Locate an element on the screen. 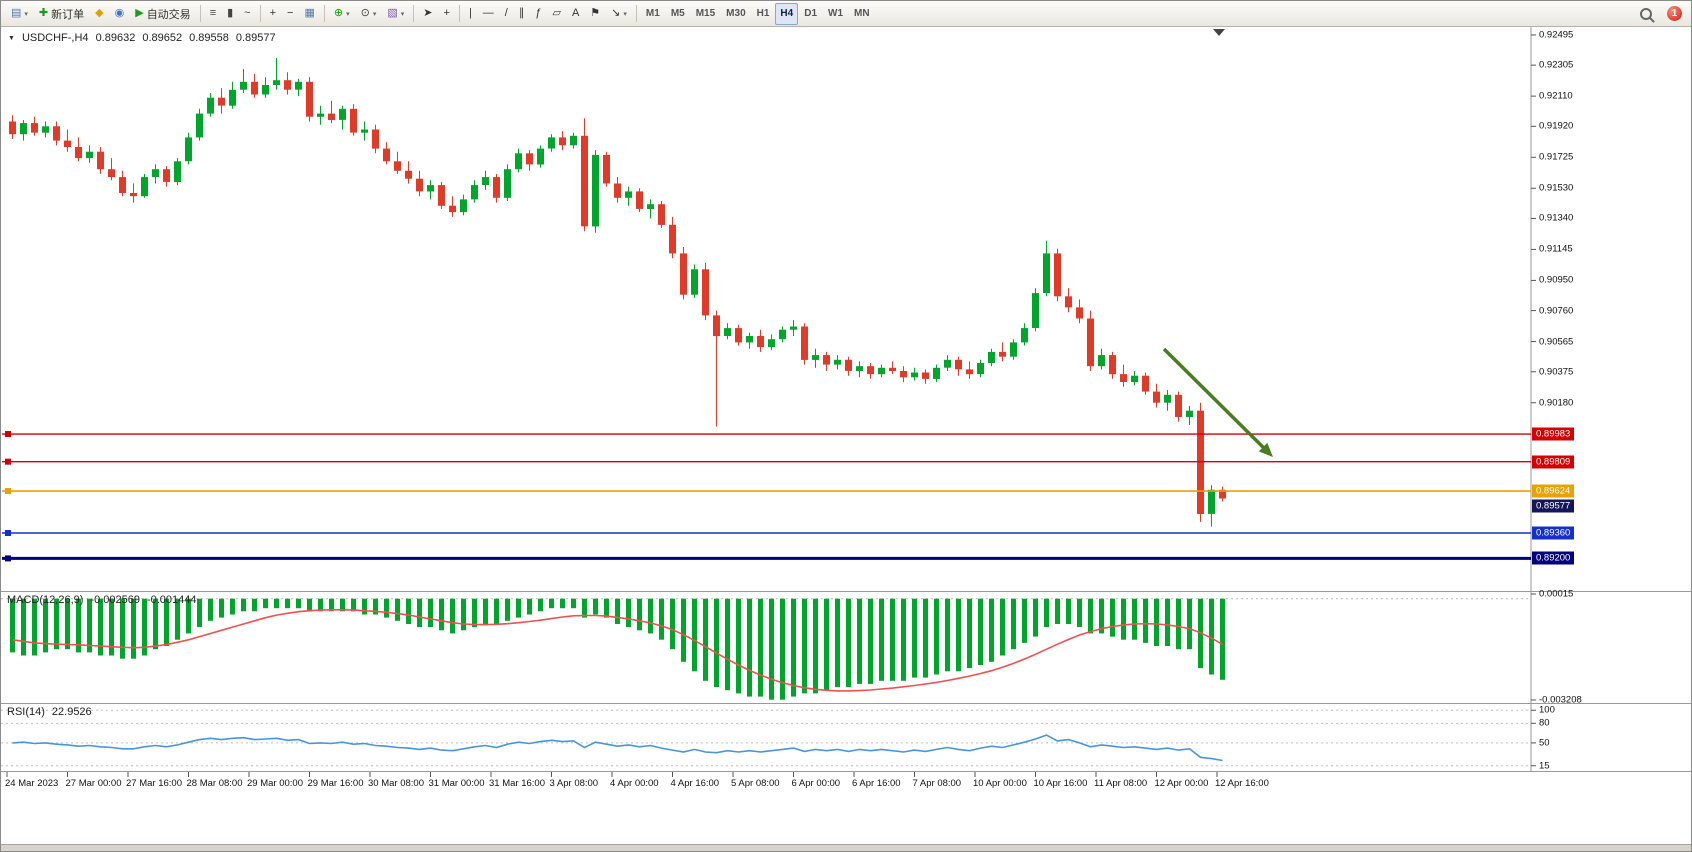 This screenshot has width=1692, height=852. time-axis-label: 6 Apr 16:00 is located at coordinates (876, 783).